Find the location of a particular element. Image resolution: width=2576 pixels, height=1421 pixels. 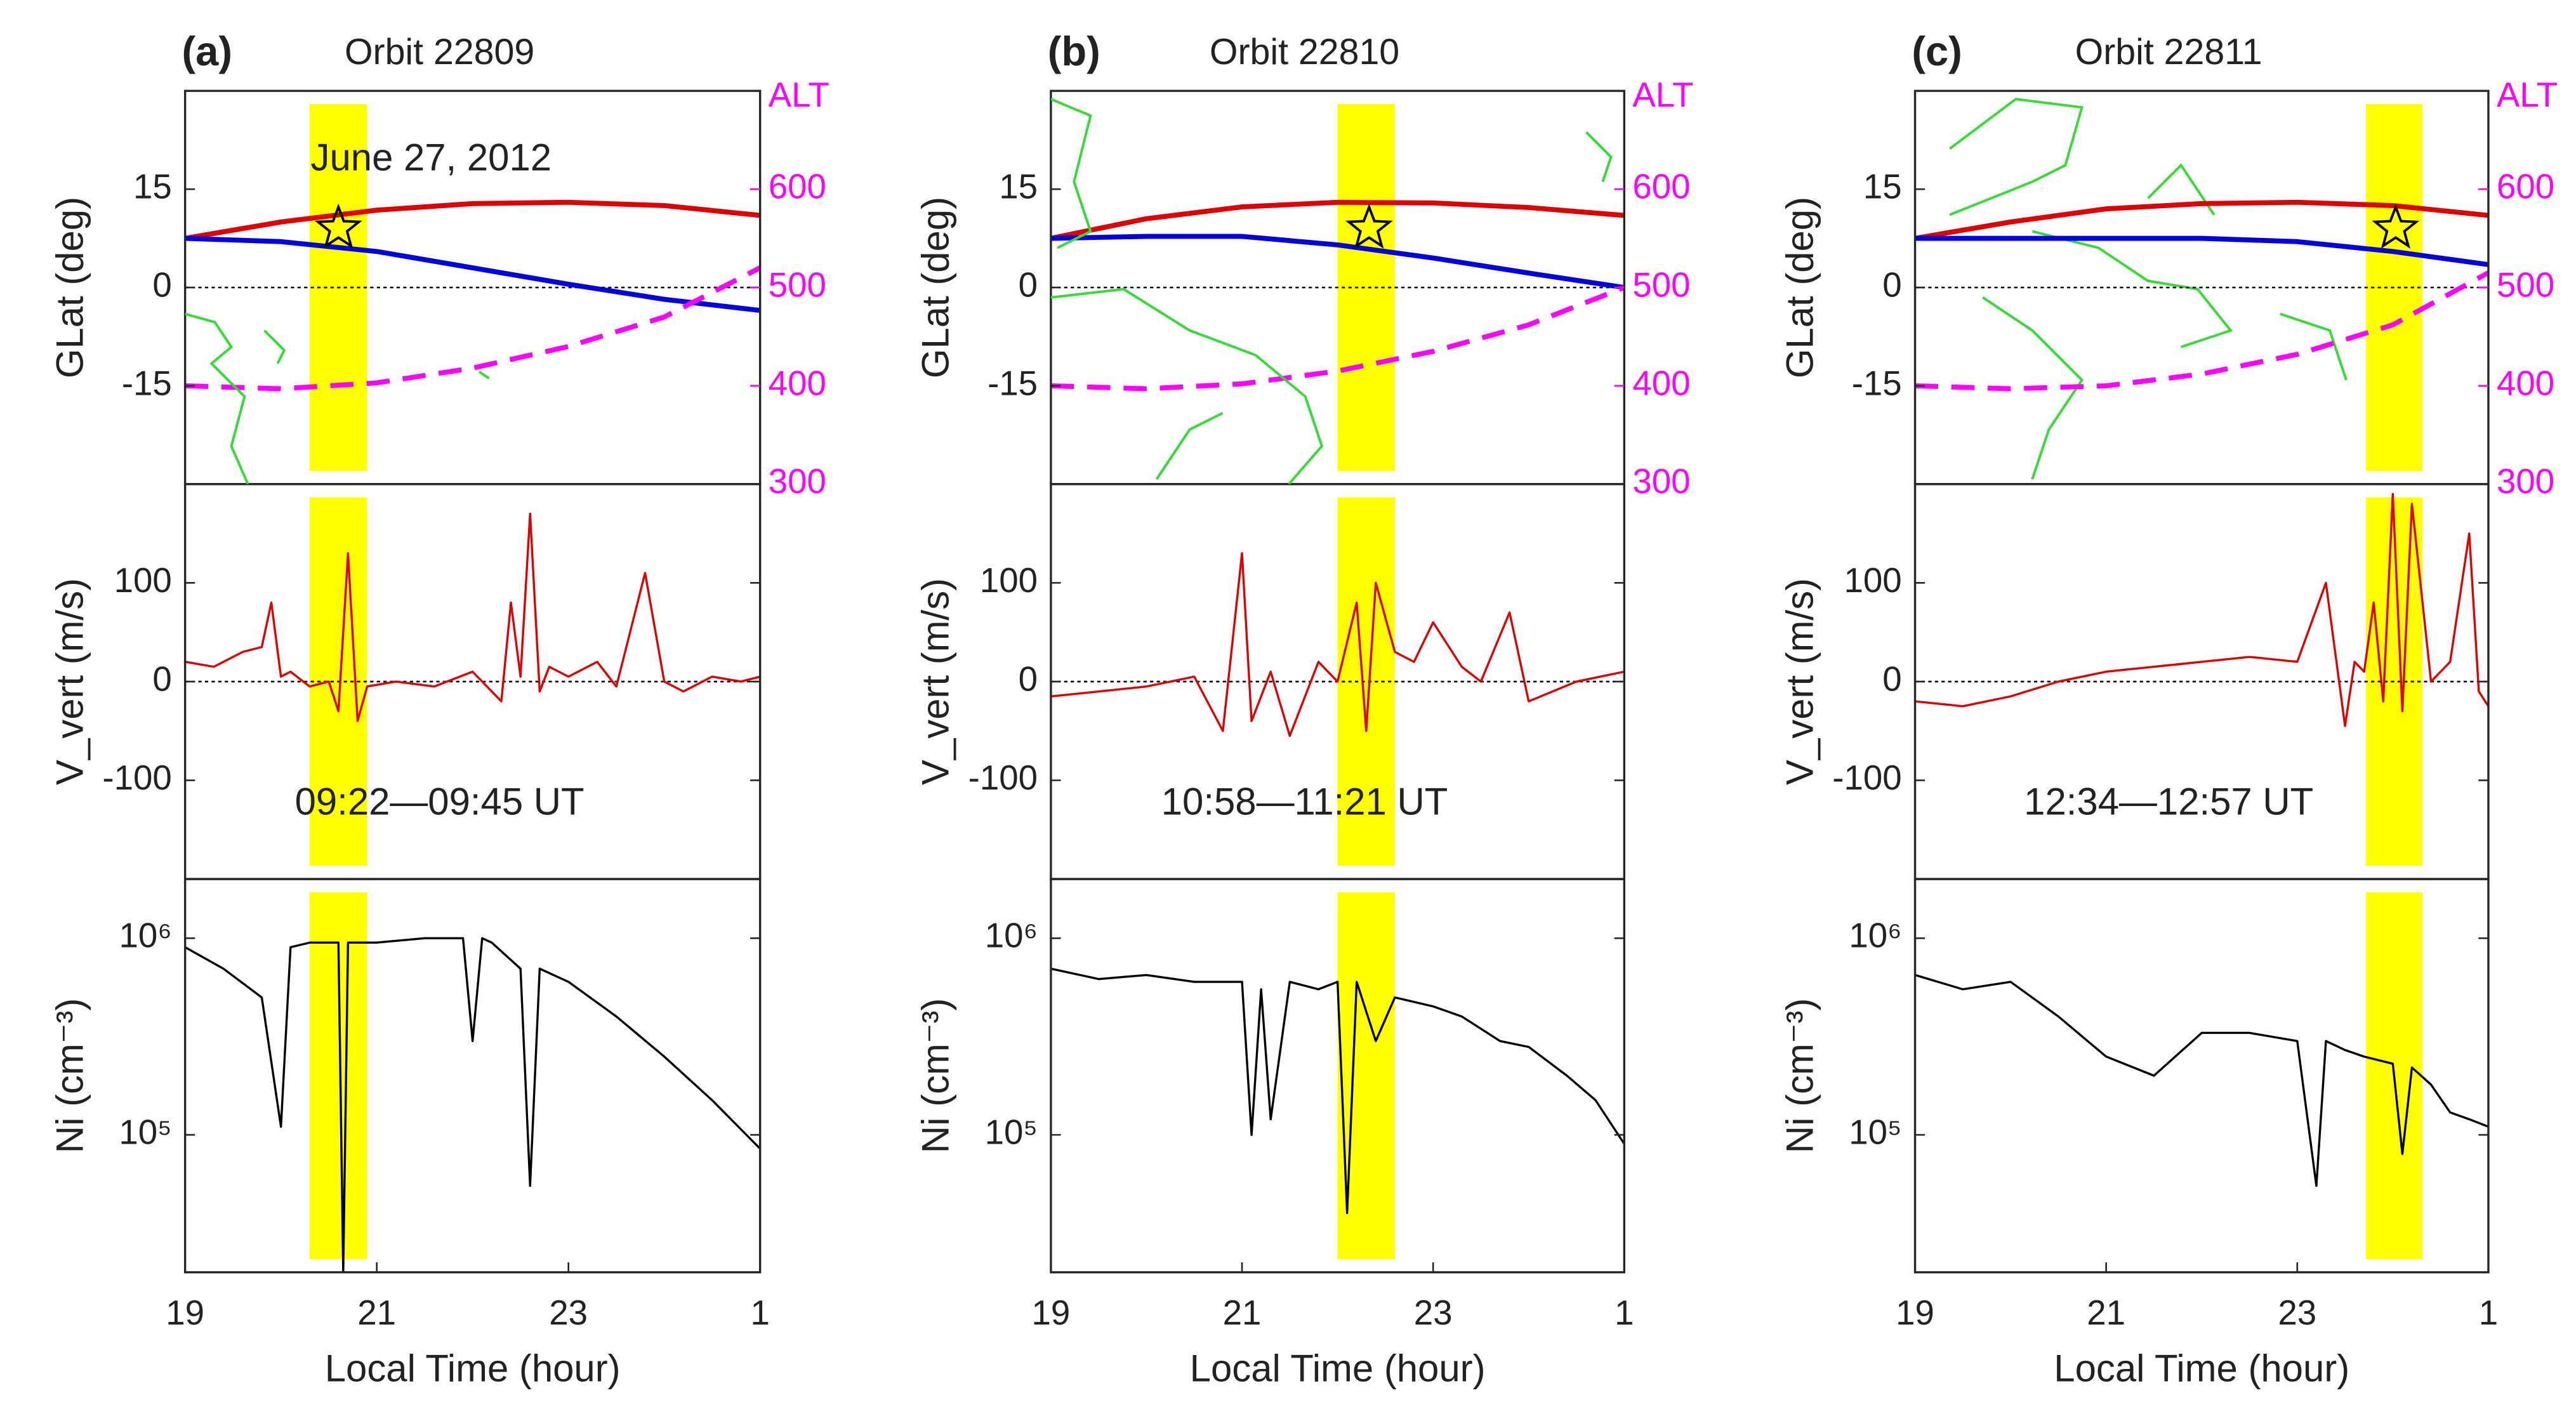

chart-title: Orbit 22809 is located at coordinates (439, 52).